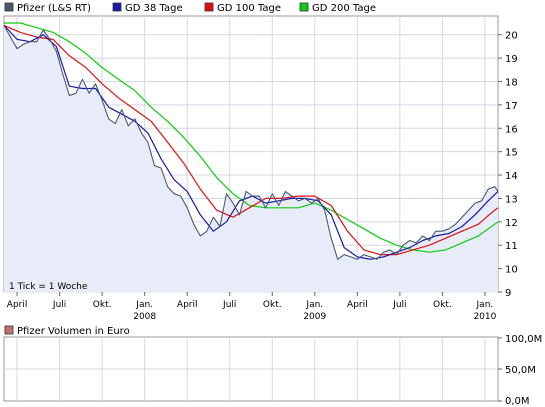  I want to click on price-y-tick-label: 12, so click(511, 223).